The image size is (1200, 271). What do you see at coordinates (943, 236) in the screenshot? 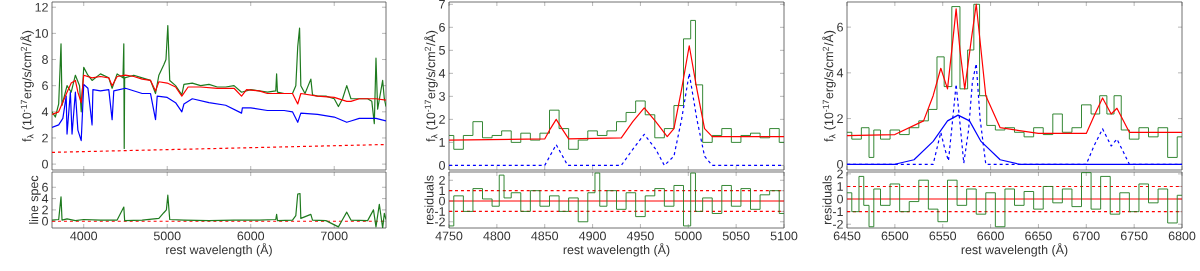
I see `x-tick-label: 6550` at bounding box center [943, 236].